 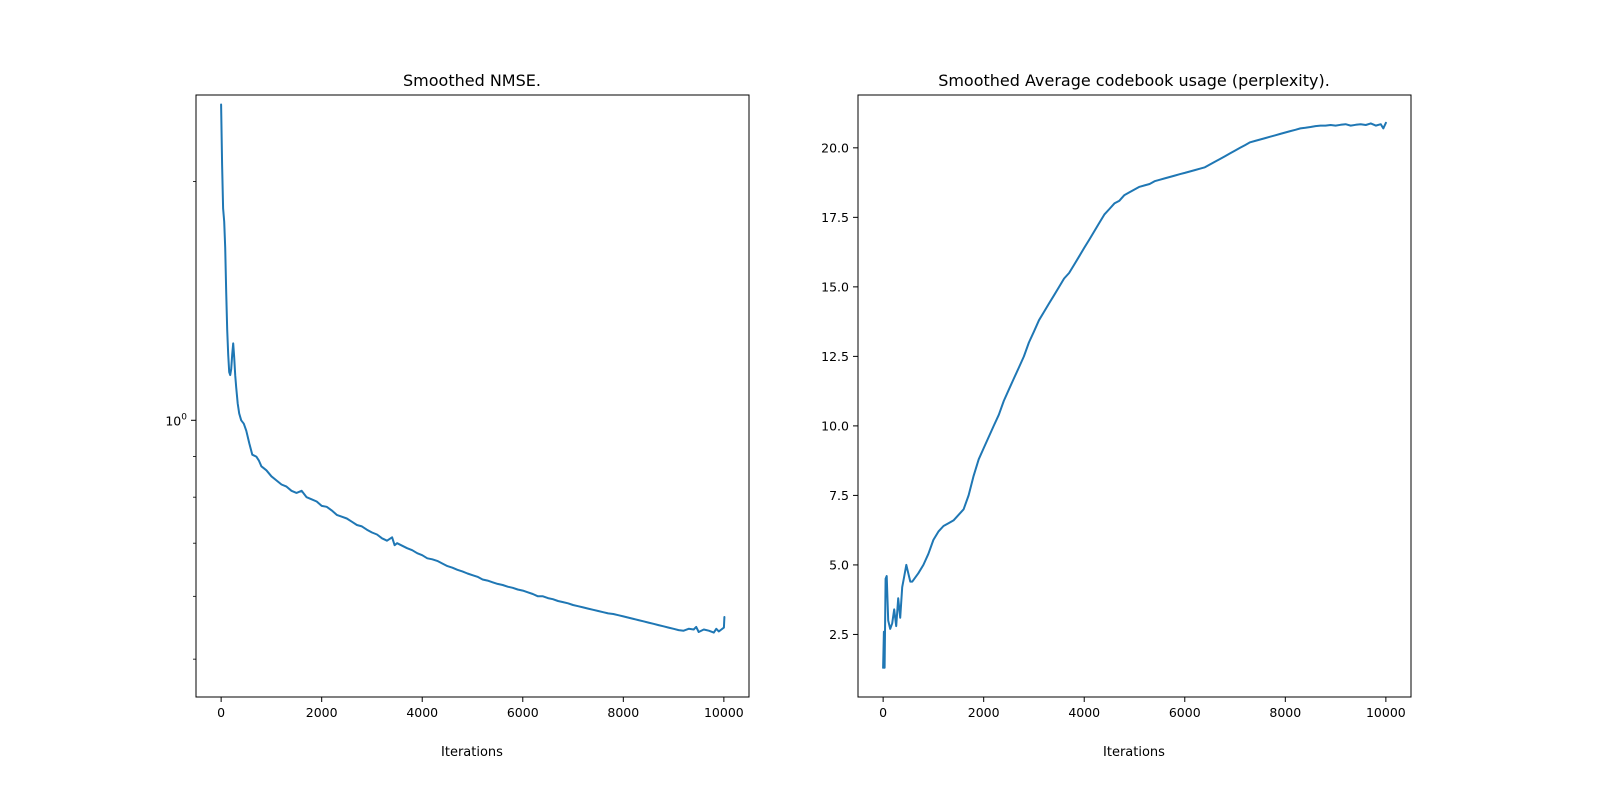 I want to click on chart-title: Smoothed NMSE., so click(x=472, y=80).